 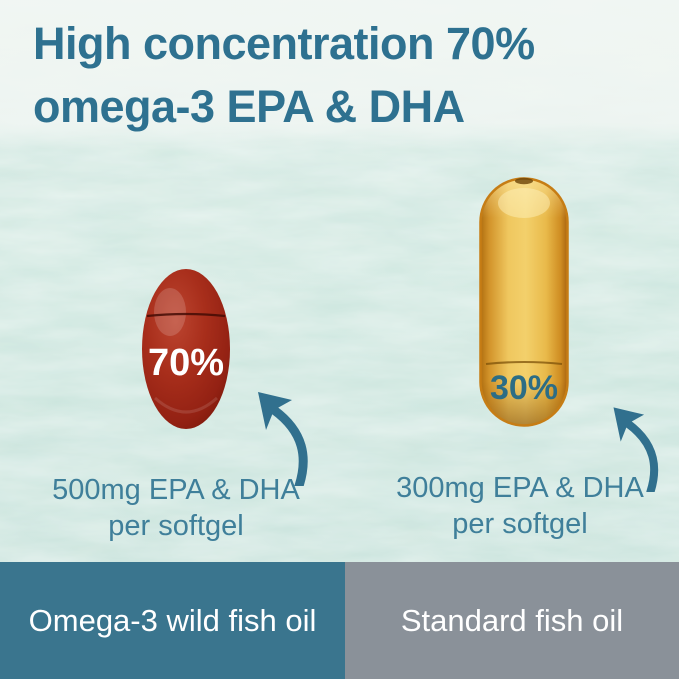 What do you see at coordinates (186, 363) in the screenshot?
I see `wild-percent-label: 70%` at bounding box center [186, 363].